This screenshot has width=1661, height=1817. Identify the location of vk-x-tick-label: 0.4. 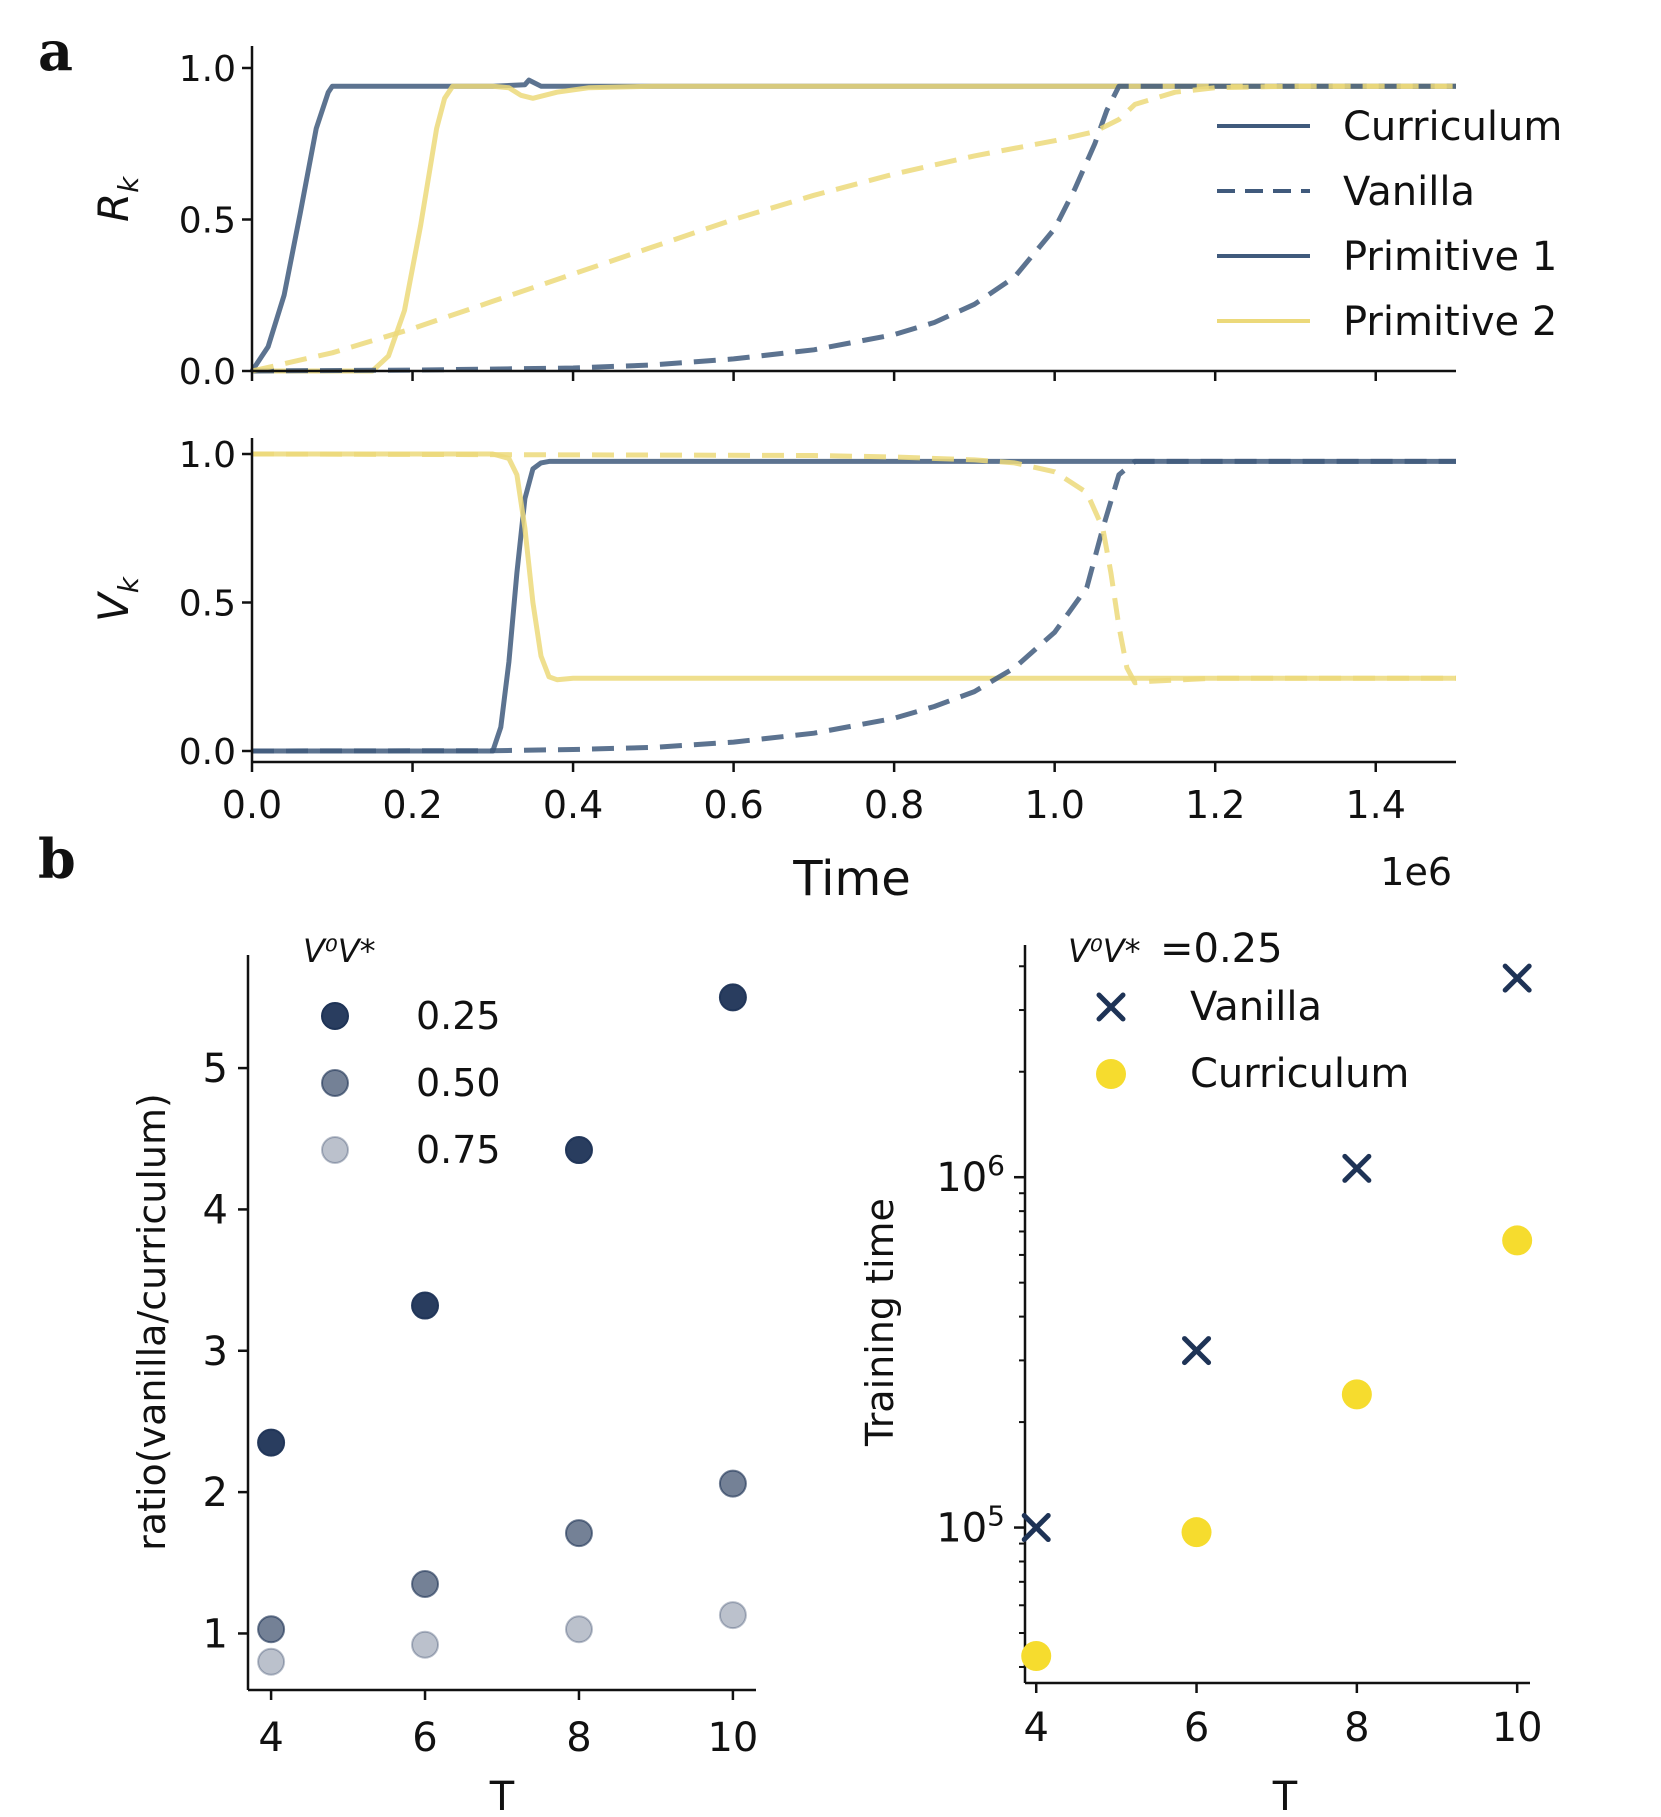
(573, 805).